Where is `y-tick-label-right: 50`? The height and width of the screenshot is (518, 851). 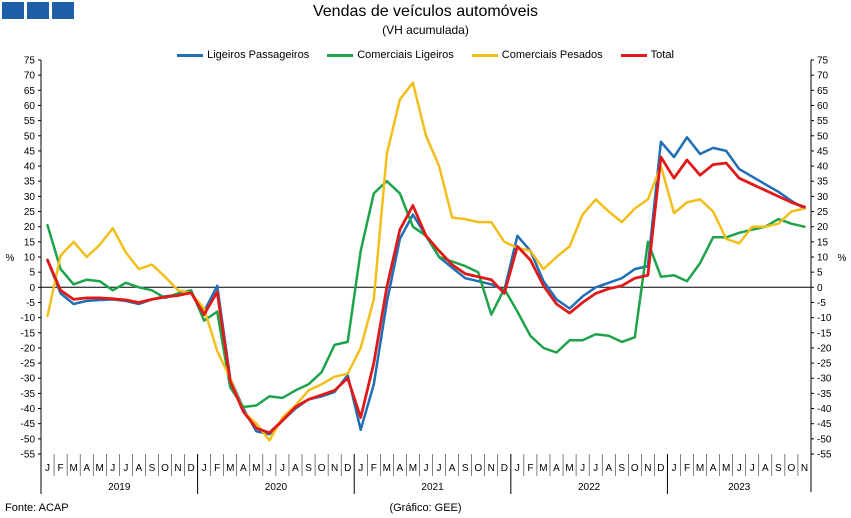 y-tick-label-right: 50 is located at coordinates (823, 136).